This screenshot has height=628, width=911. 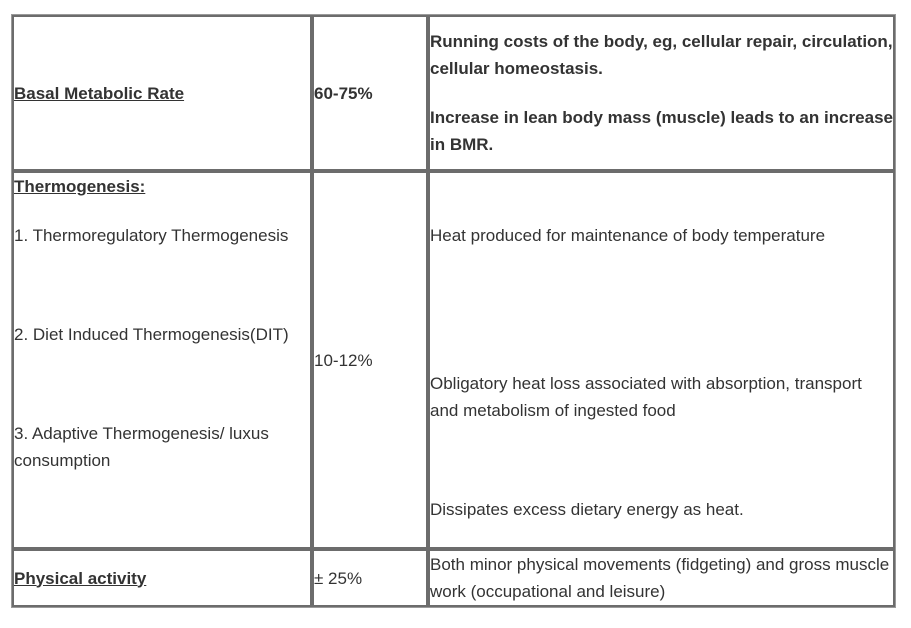 What do you see at coordinates (151, 334) in the screenshot?
I see `subitem-text: 2. Diet Induced Thermogenesis(DIT)` at bounding box center [151, 334].